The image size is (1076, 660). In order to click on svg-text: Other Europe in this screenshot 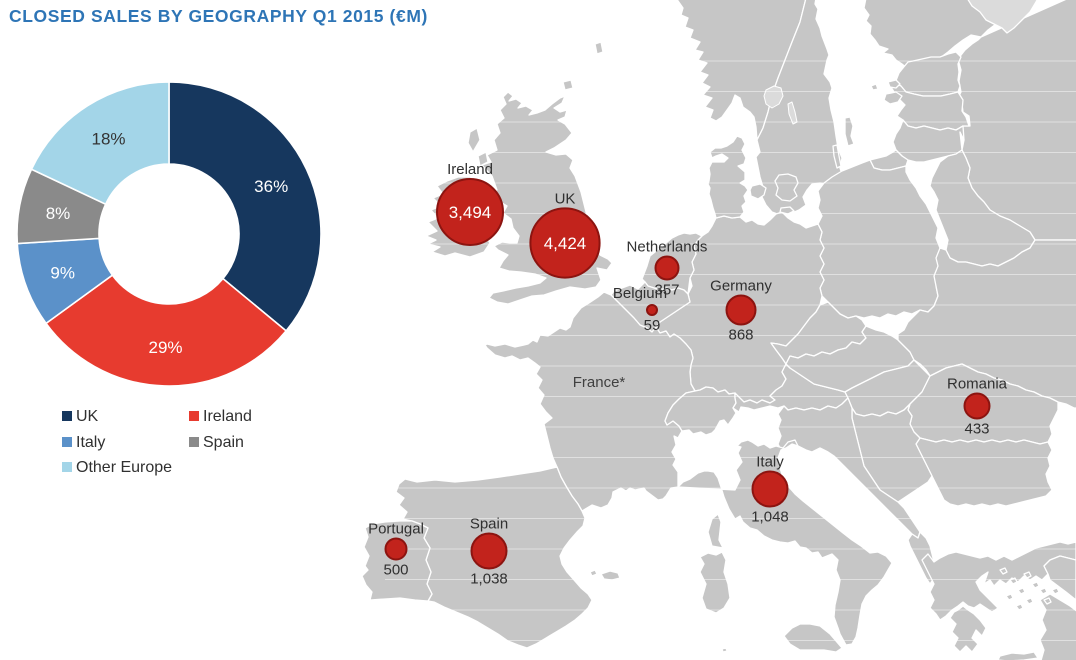, I will do `click(124, 467)`.